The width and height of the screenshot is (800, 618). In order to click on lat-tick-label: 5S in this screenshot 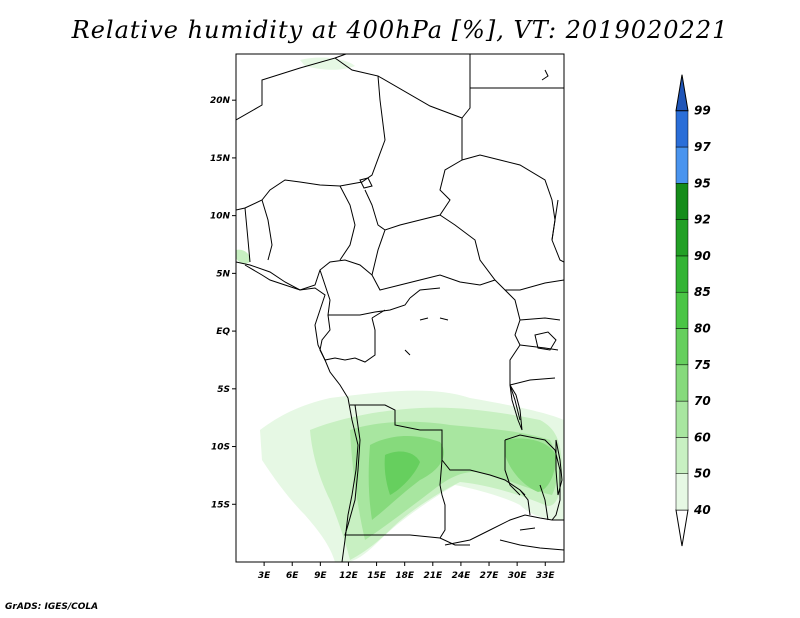, I will do `click(223, 390)`.